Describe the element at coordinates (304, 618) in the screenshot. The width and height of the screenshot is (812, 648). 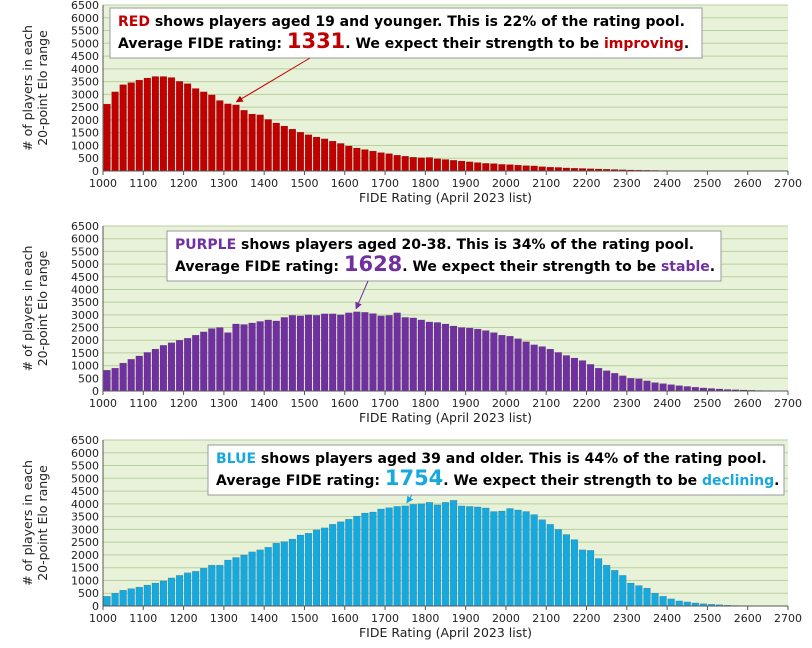
I see `senior-x-tick-label: 1500` at that location.